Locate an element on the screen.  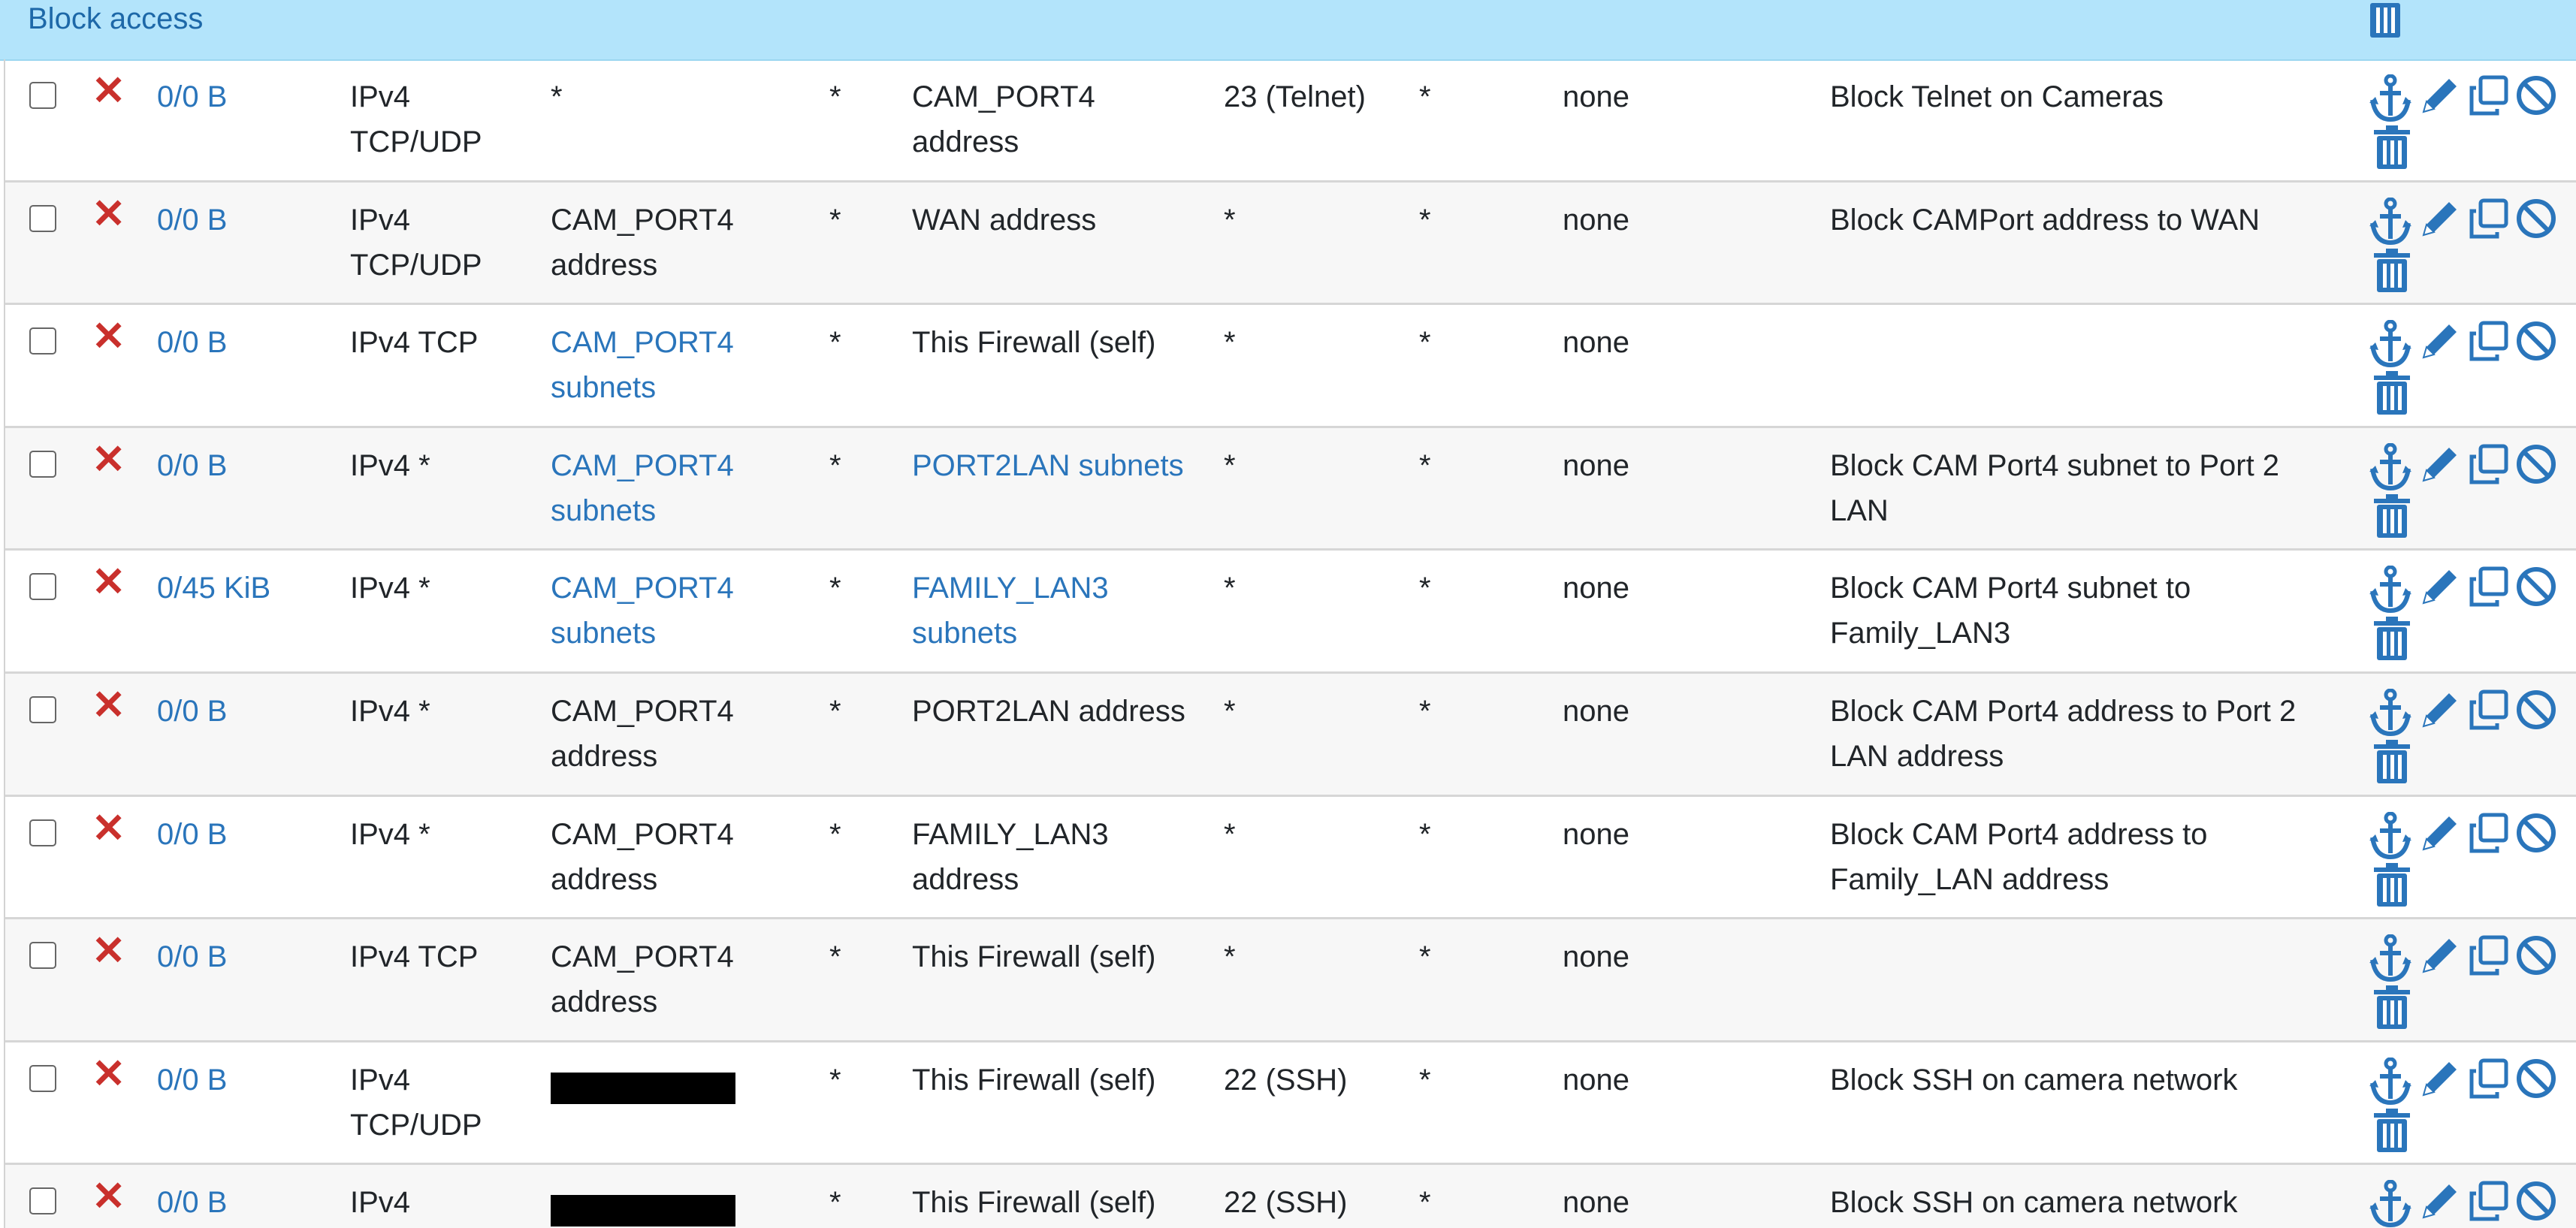
rule-destination: This Firewall (self) is located at coordinates (1034, 957).